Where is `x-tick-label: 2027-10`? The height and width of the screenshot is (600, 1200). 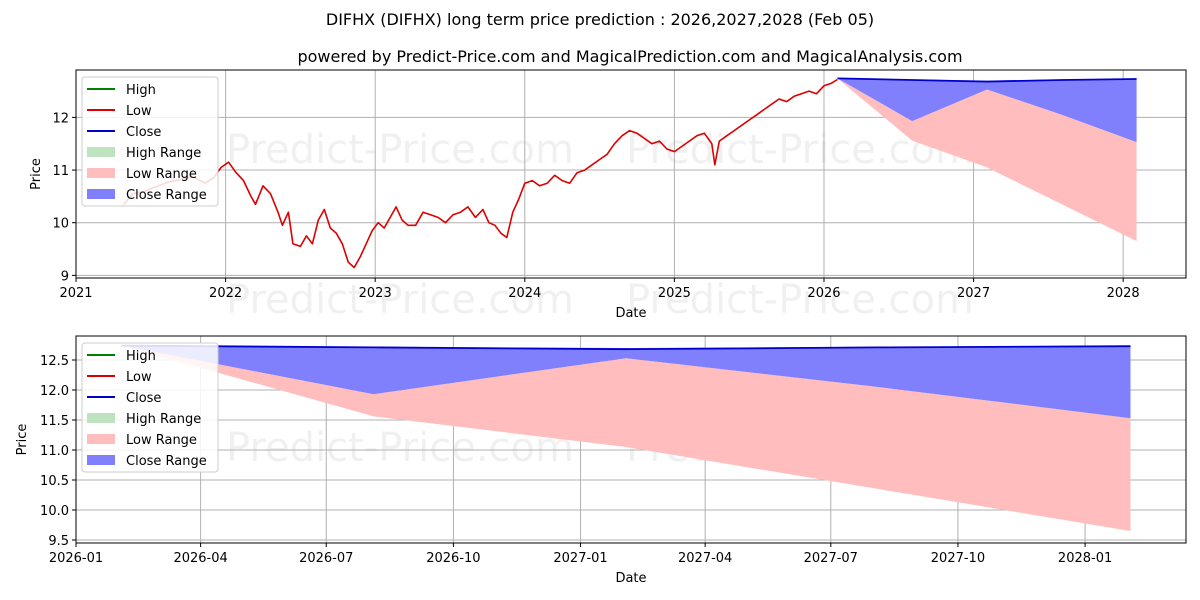 x-tick-label: 2027-10 is located at coordinates (958, 558).